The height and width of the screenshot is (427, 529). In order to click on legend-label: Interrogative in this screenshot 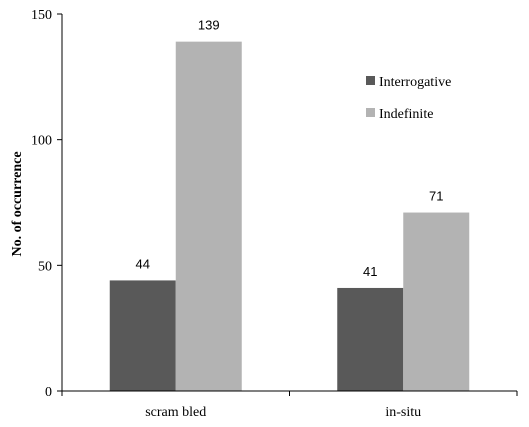, I will do `click(415, 82)`.